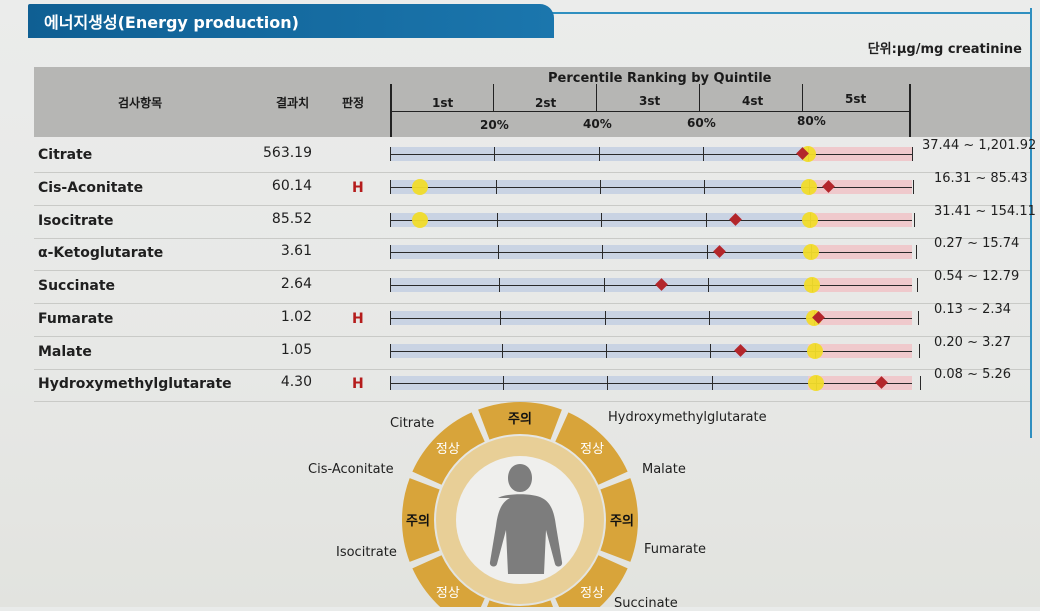 The width and height of the screenshot is (1040, 611). I want to click on wheel-label-hmg: Hydroxymethylglutarate, so click(687, 417).